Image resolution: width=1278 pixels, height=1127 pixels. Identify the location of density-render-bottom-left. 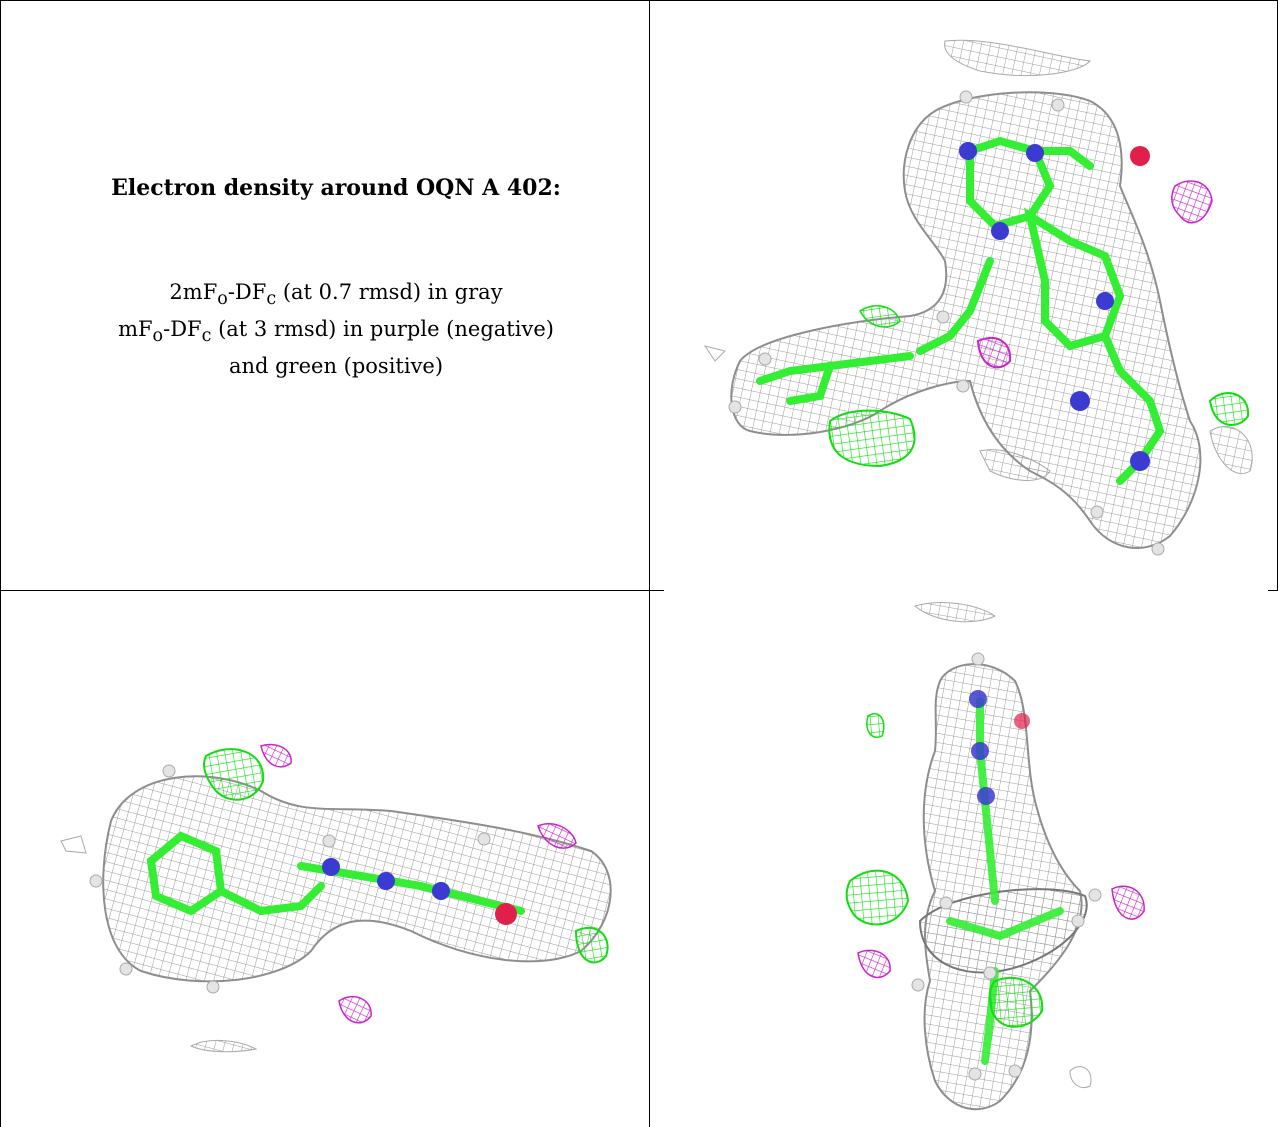
(336, 898).